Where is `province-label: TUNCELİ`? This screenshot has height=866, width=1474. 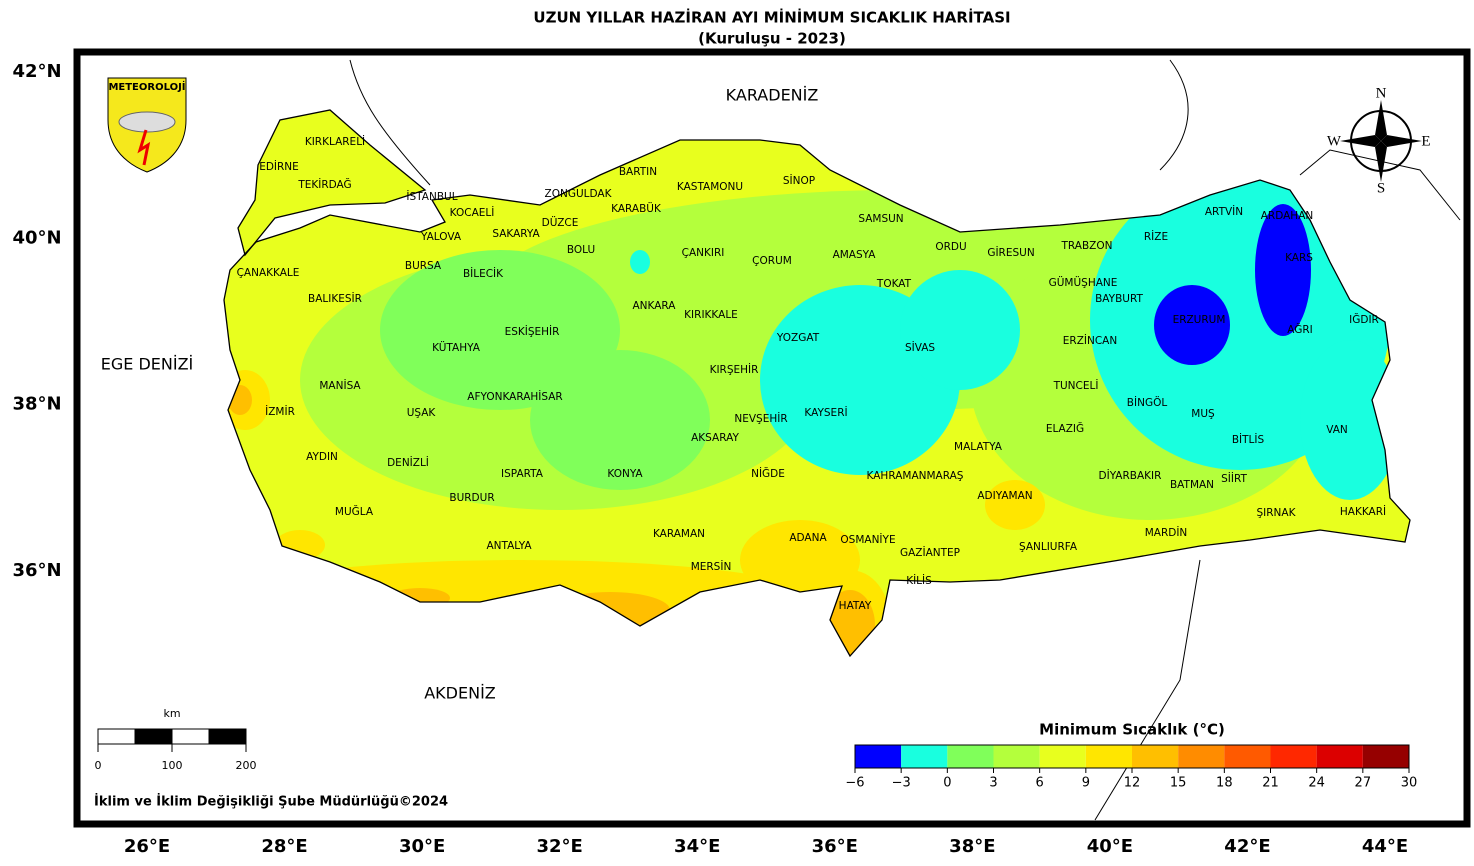 province-label: TUNCELİ is located at coordinates (1076, 385).